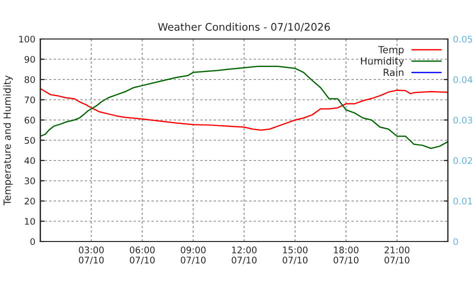 The image size is (475, 300). I want to click on y2-tick-label: 0.01, so click(462, 201).